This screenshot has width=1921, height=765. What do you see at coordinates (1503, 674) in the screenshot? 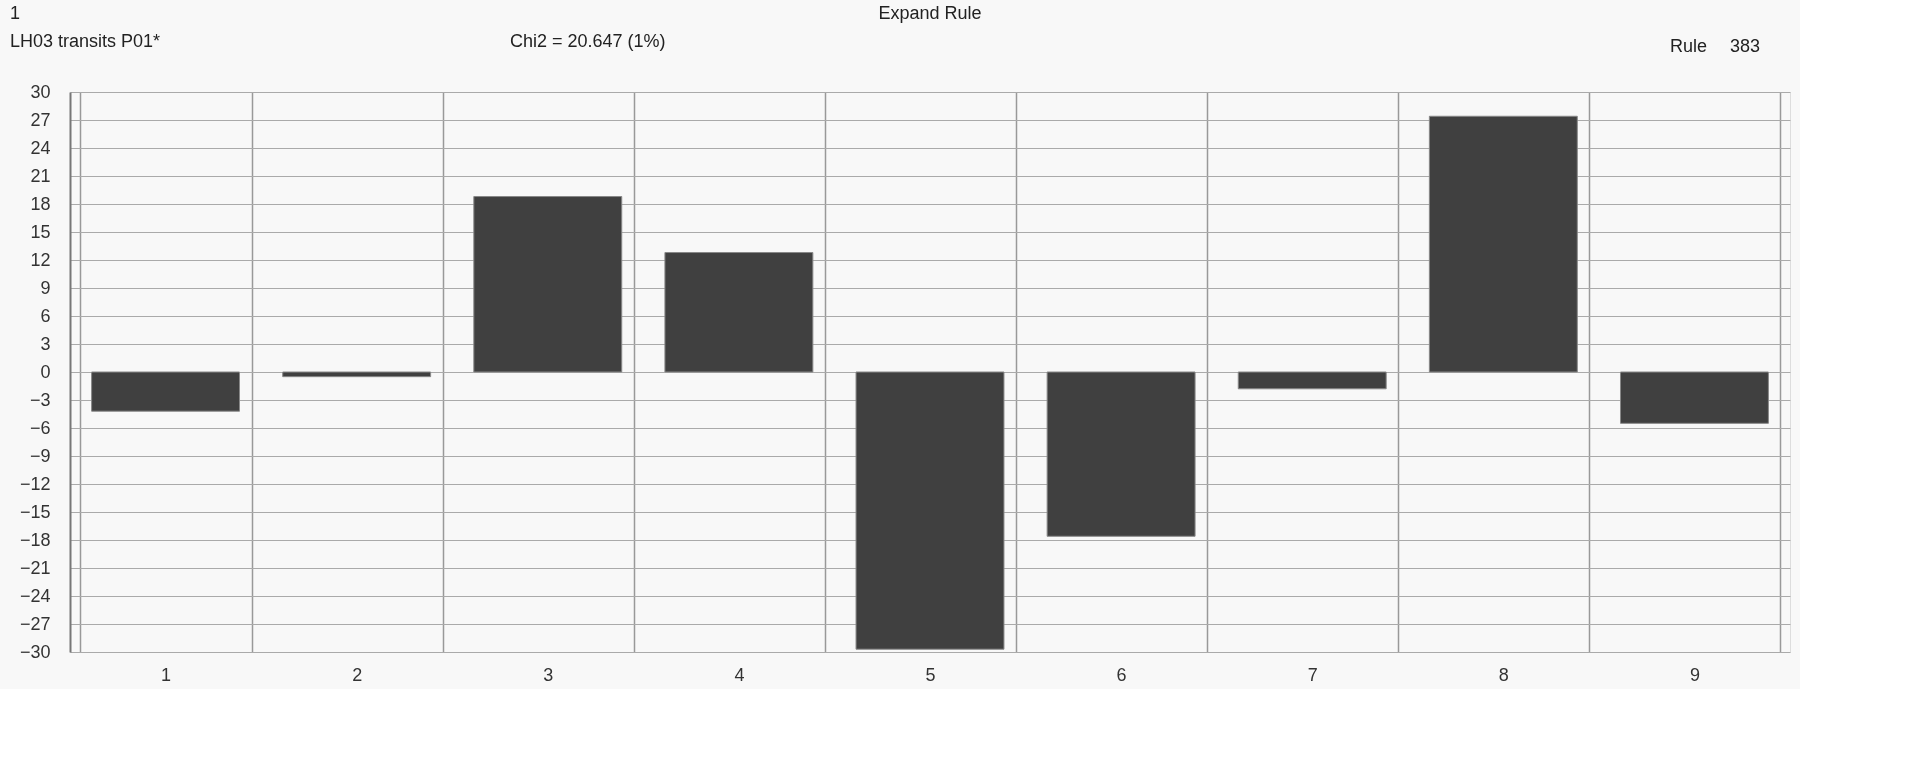
I see `x-tick-label: 8` at bounding box center [1503, 674].